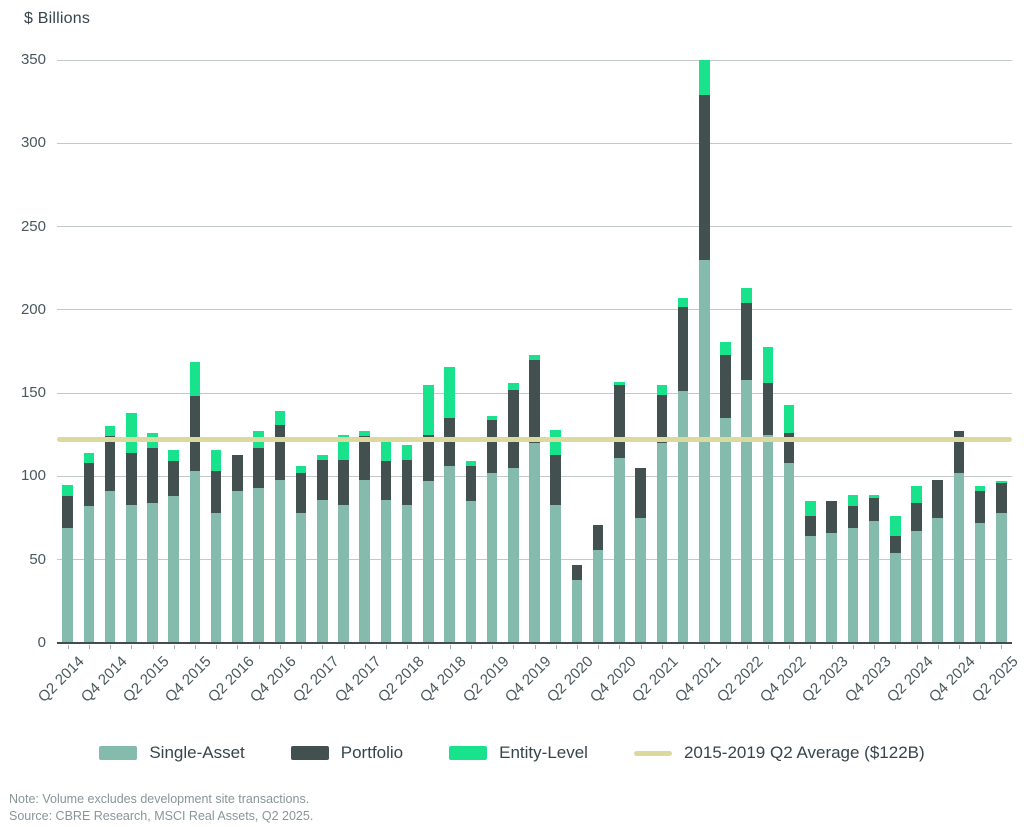 Image resolution: width=1024 pixels, height=827 pixels. What do you see at coordinates (33, 476) in the screenshot?
I see `y-axis-tick-label: 100` at bounding box center [33, 476].